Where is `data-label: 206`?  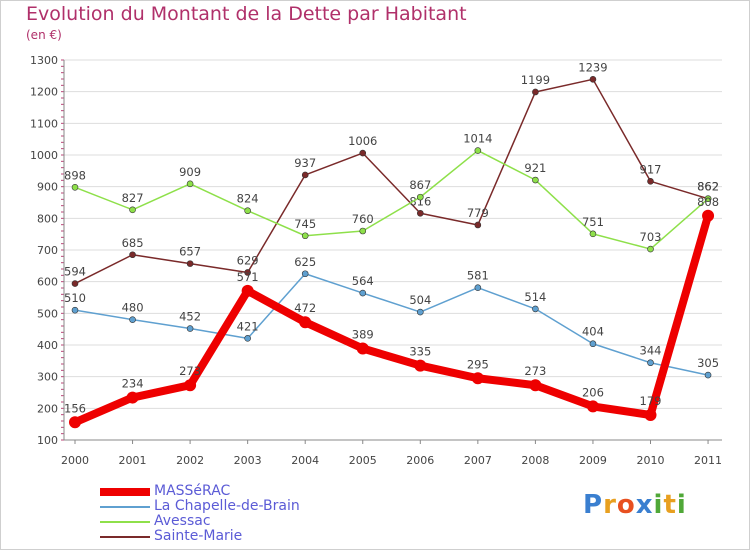 data-label: 206 is located at coordinates (593, 392).